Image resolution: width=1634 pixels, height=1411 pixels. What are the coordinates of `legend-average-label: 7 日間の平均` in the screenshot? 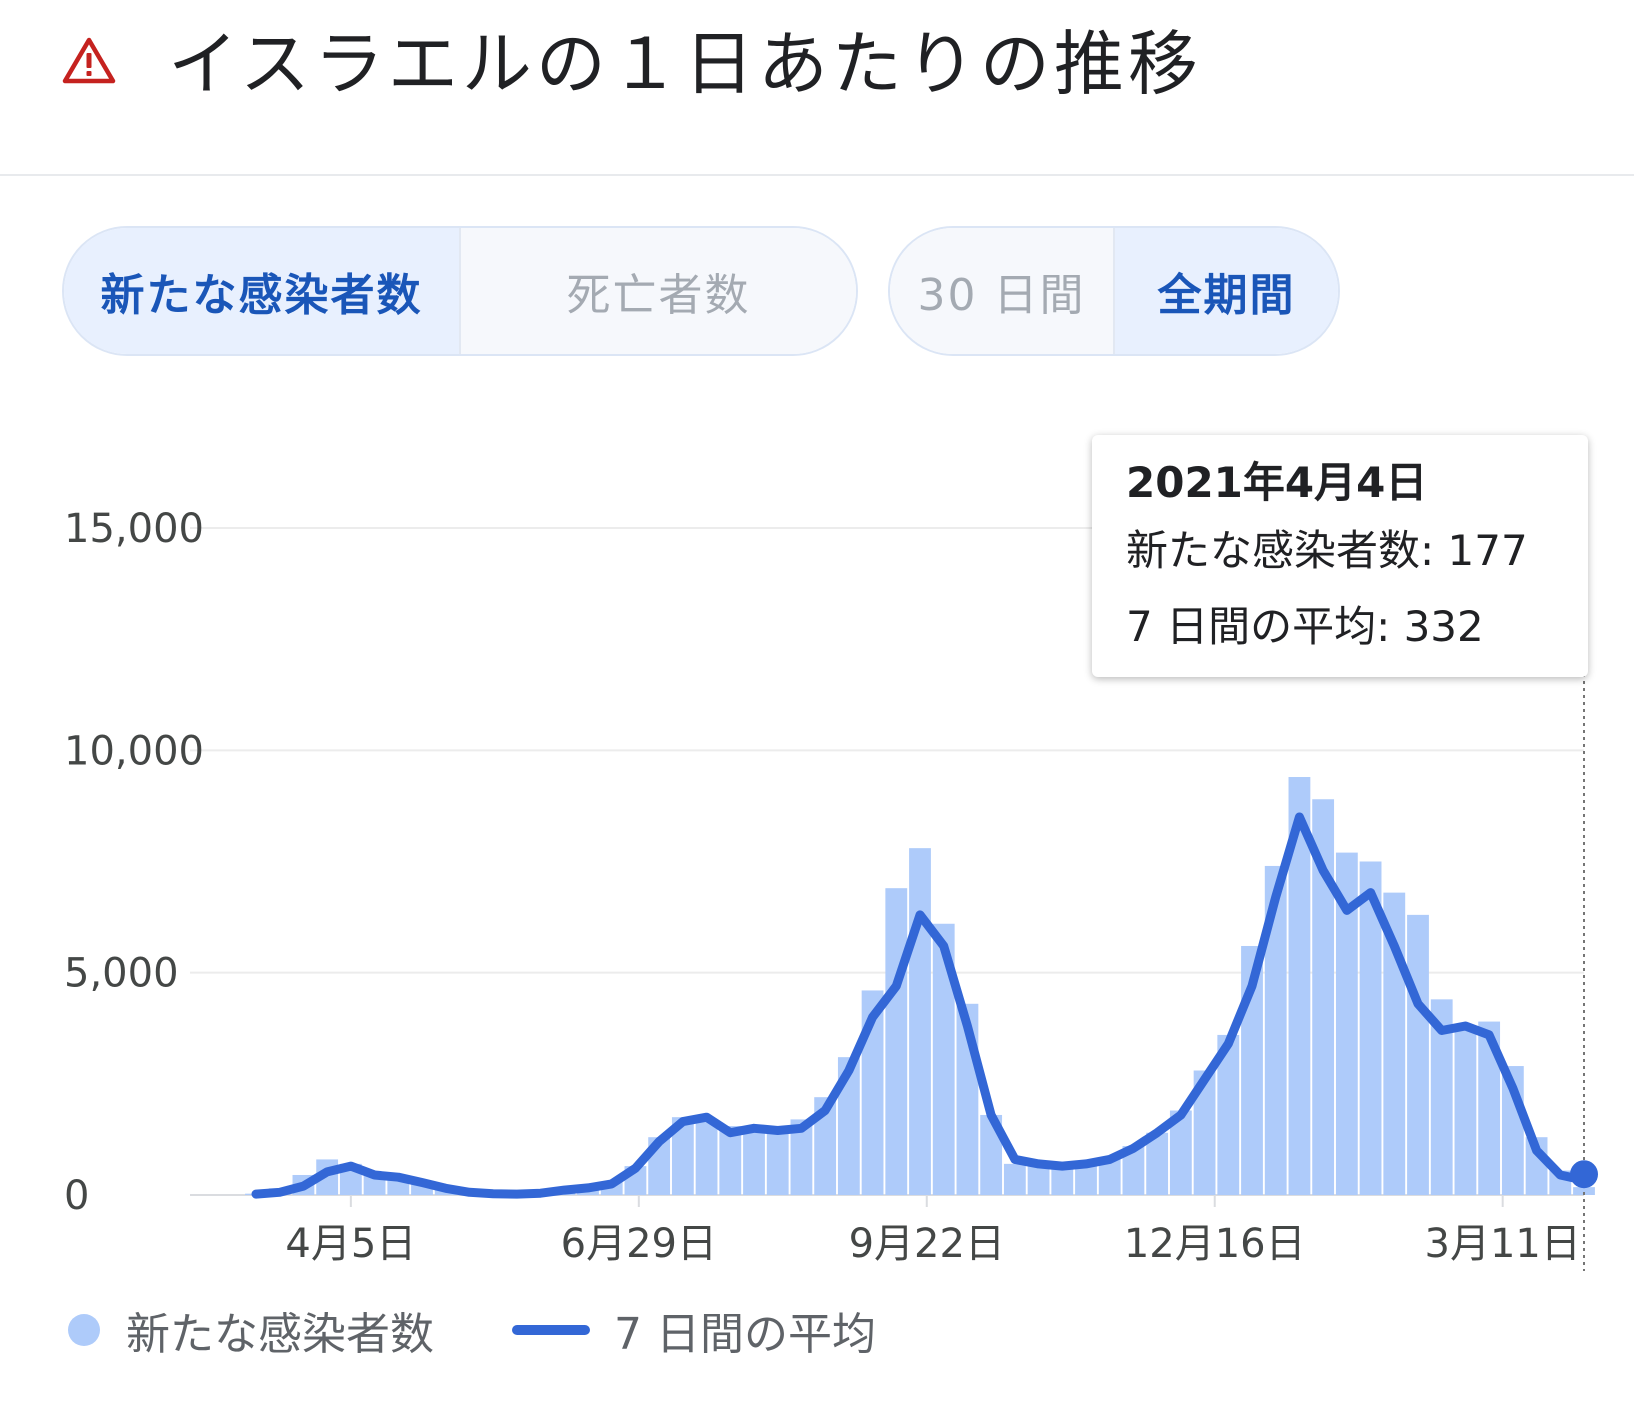 It's located at (745, 1334).